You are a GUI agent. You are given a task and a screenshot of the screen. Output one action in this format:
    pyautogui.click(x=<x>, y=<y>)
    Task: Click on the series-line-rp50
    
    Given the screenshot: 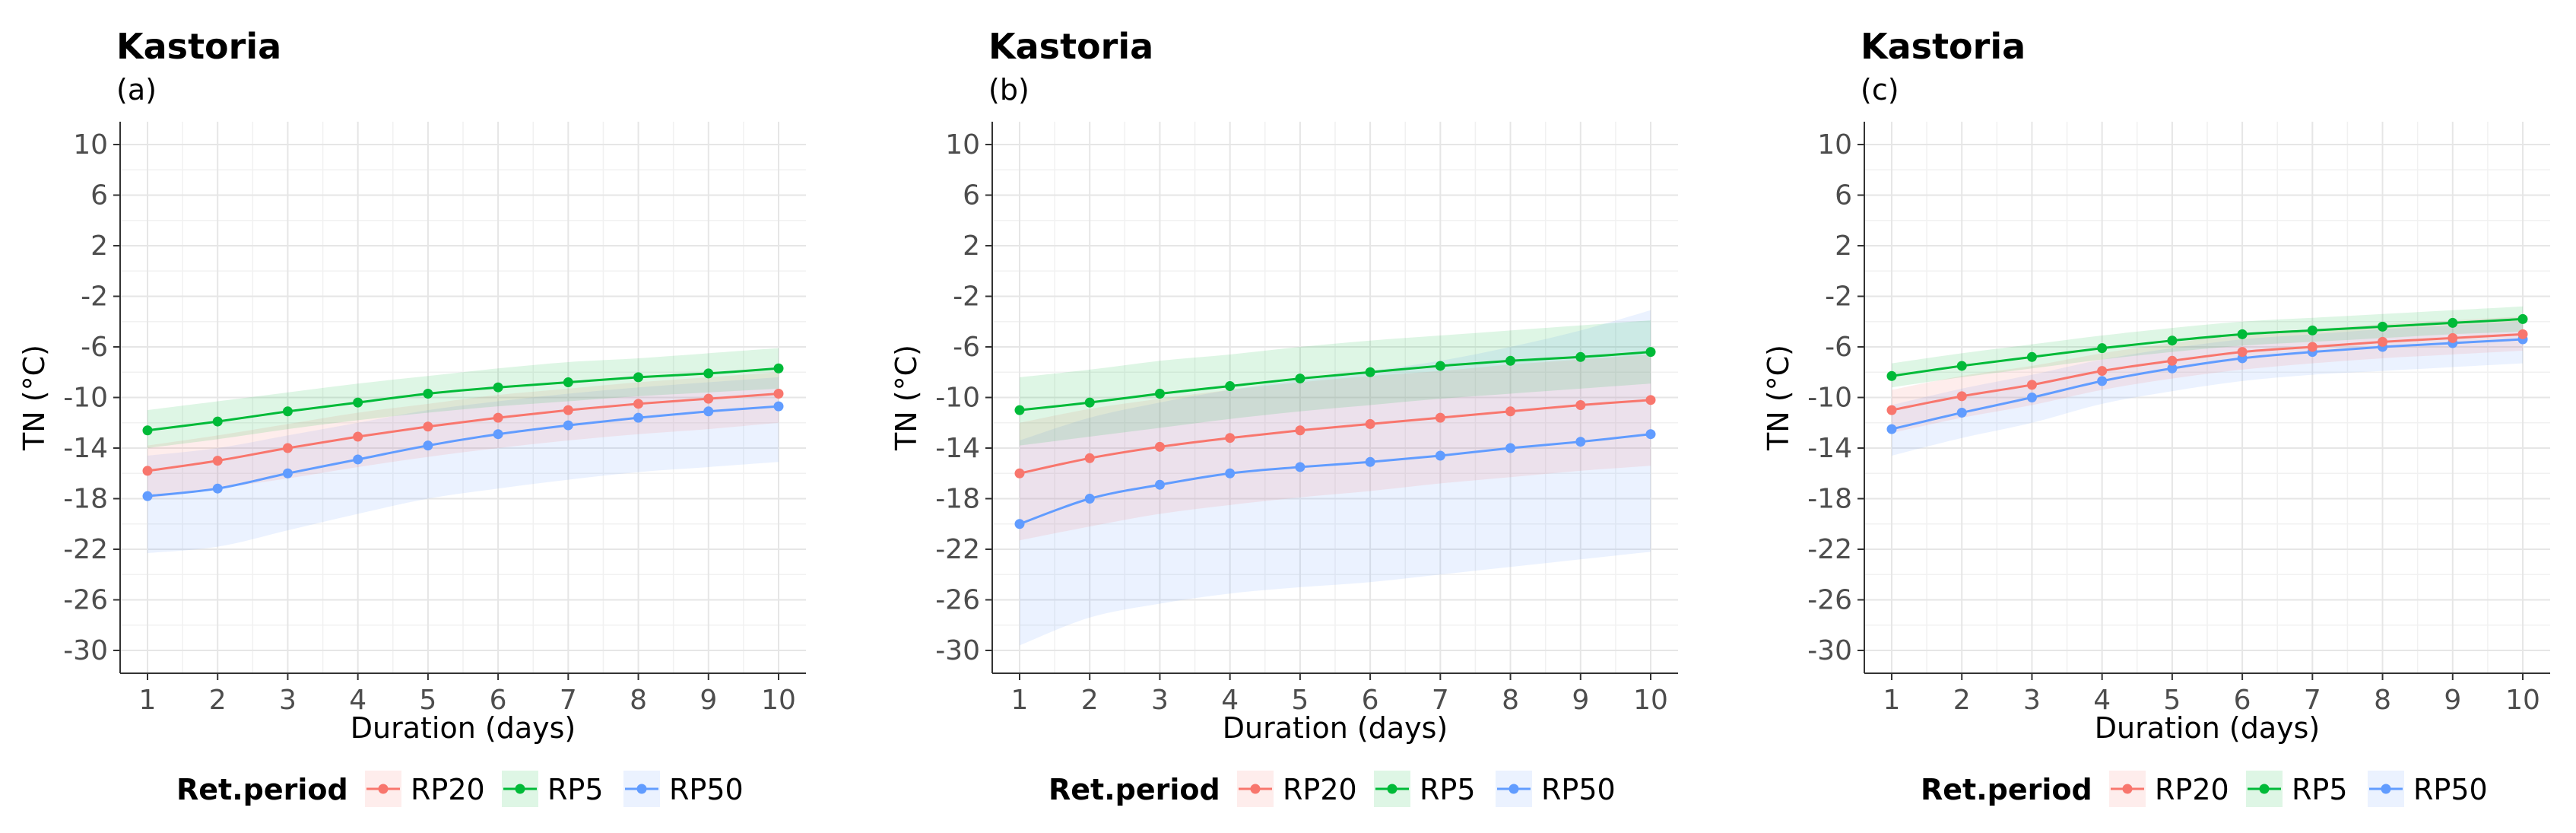 What is the action you would take?
    pyautogui.click(x=463, y=451)
    